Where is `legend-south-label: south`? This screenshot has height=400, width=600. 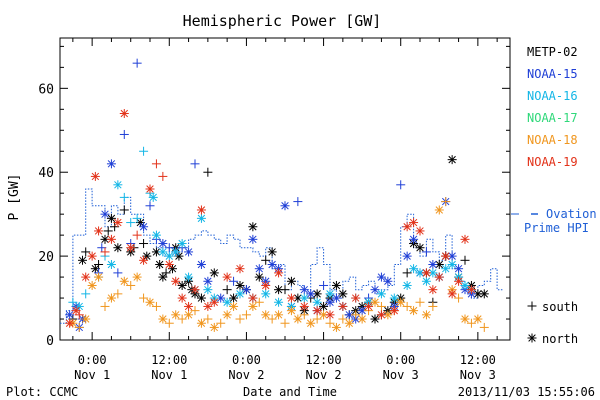 legend-south-label: south is located at coordinates (560, 307).